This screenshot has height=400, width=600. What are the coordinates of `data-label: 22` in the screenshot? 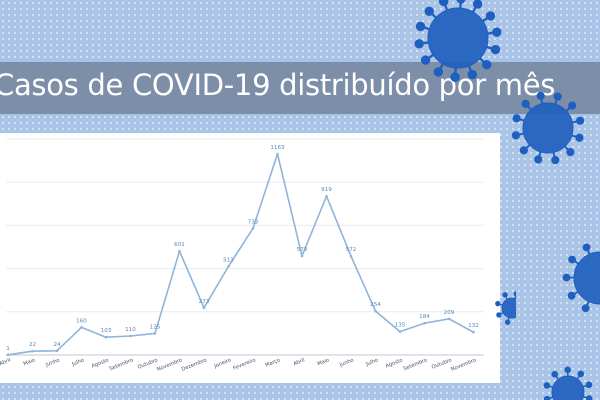 It's located at (32, 345).